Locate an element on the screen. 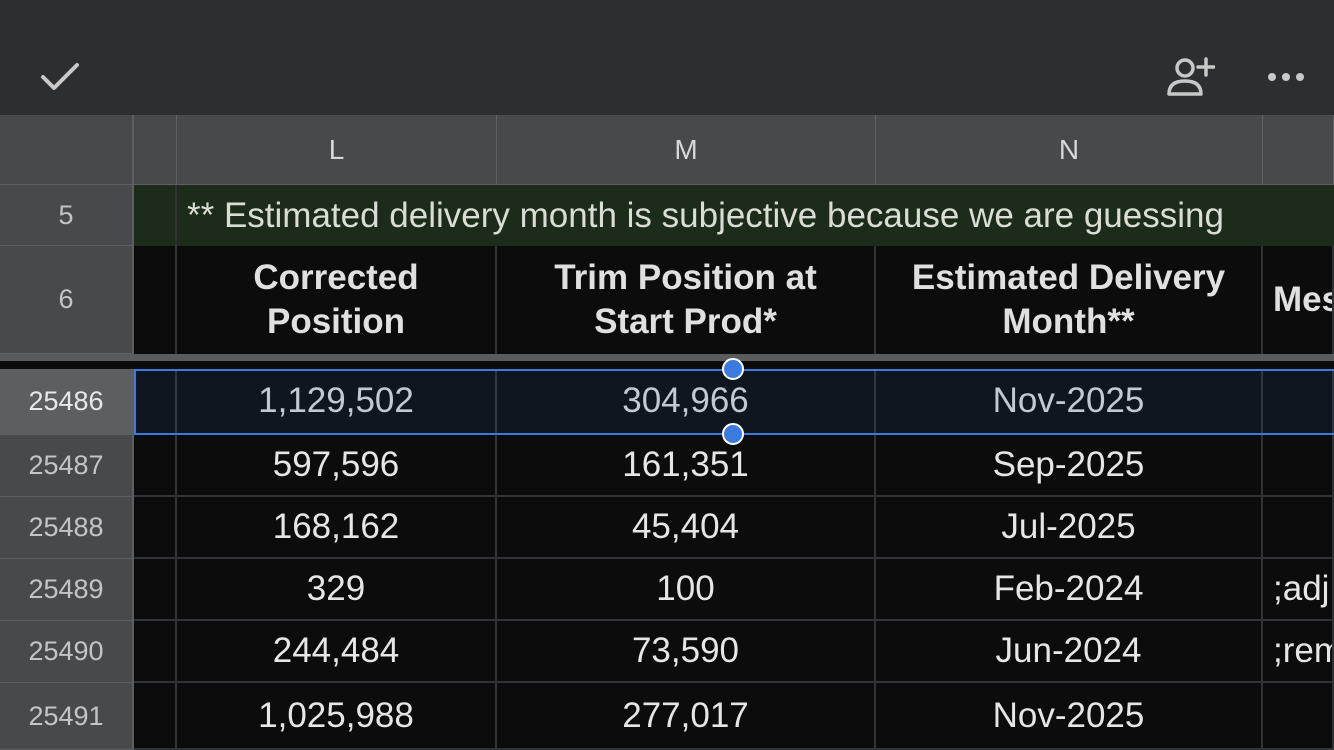 The height and width of the screenshot is (750, 1334). table-cell-l: 244,484 is located at coordinates (337, 652).